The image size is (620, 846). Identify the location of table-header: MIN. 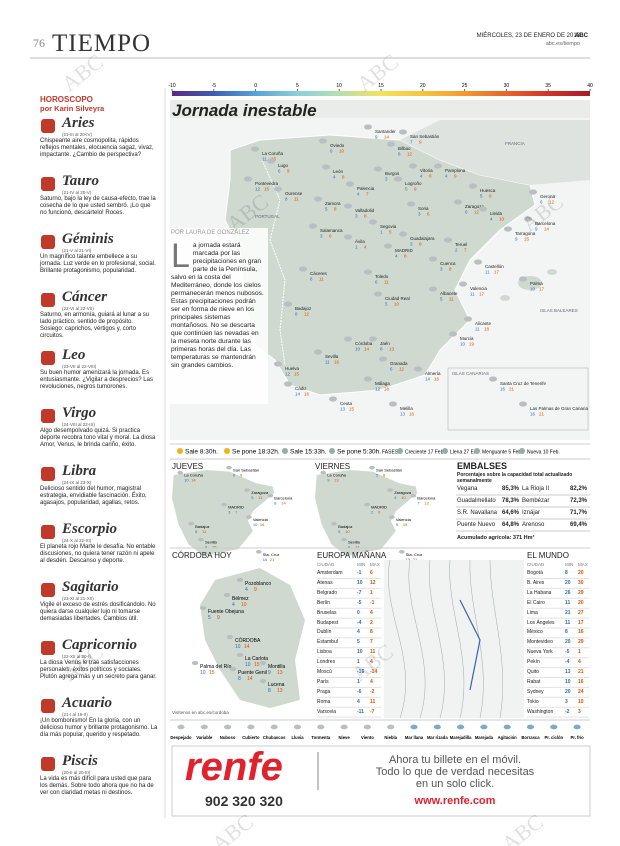
(361, 564).